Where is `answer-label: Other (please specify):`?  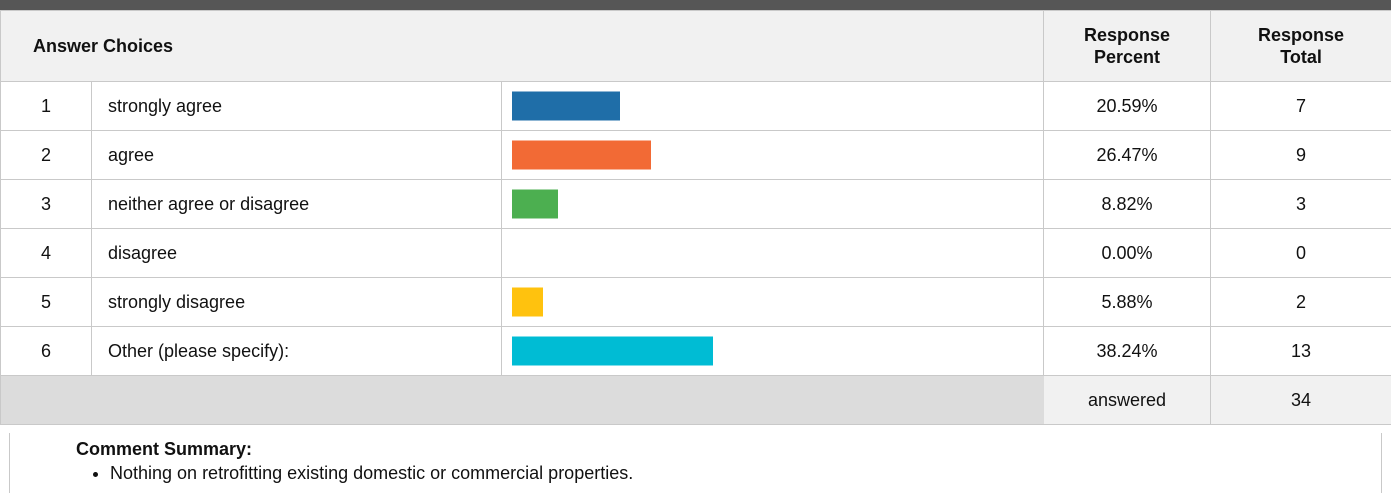 answer-label: Other (please specify): is located at coordinates (297, 351).